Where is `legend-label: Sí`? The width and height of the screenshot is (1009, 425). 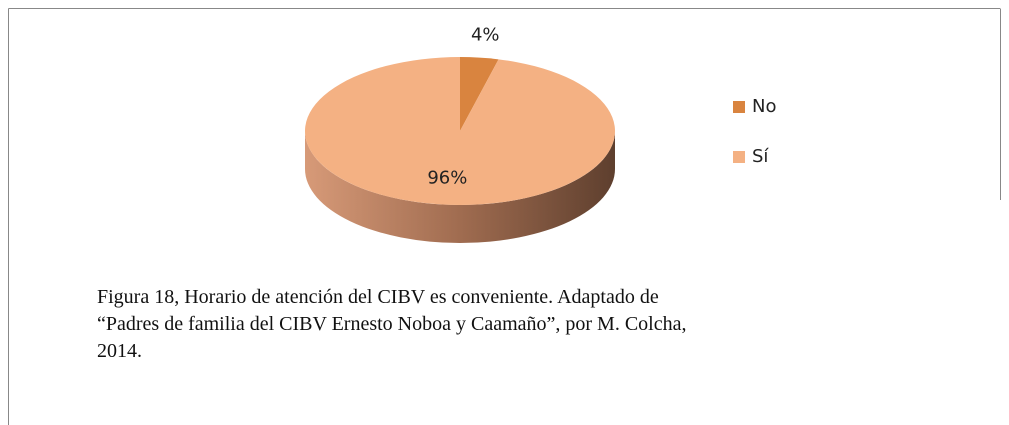 legend-label: Sí is located at coordinates (760, 156).